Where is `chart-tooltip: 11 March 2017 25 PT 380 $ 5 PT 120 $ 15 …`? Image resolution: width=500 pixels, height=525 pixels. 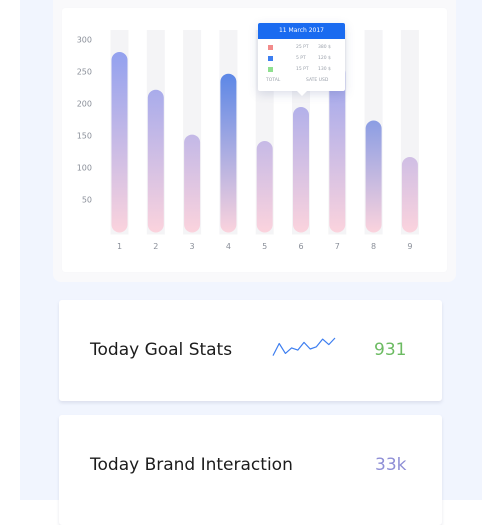
chart-tooltip: 11 March 2017 25 PT 380 $ 5 PT 120 $ 15 … is located at coordinates (301, 59).